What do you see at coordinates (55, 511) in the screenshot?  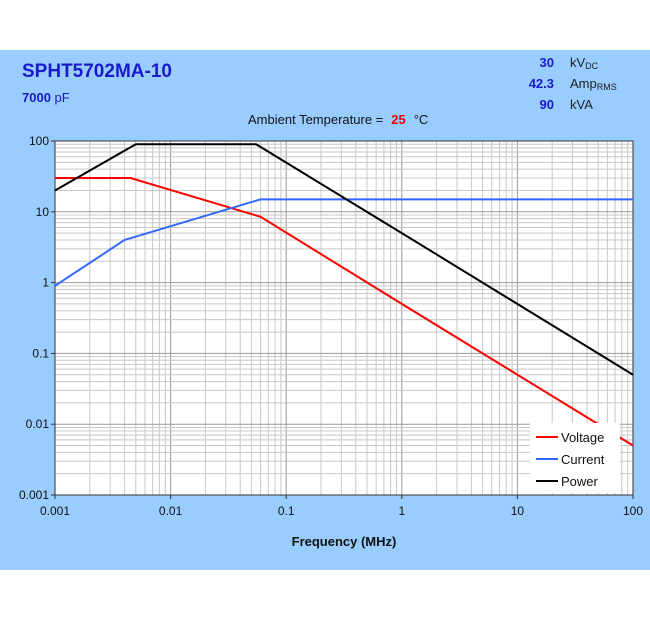 I see `x-tick-label: 0.001` at bounding box center [55, 511].